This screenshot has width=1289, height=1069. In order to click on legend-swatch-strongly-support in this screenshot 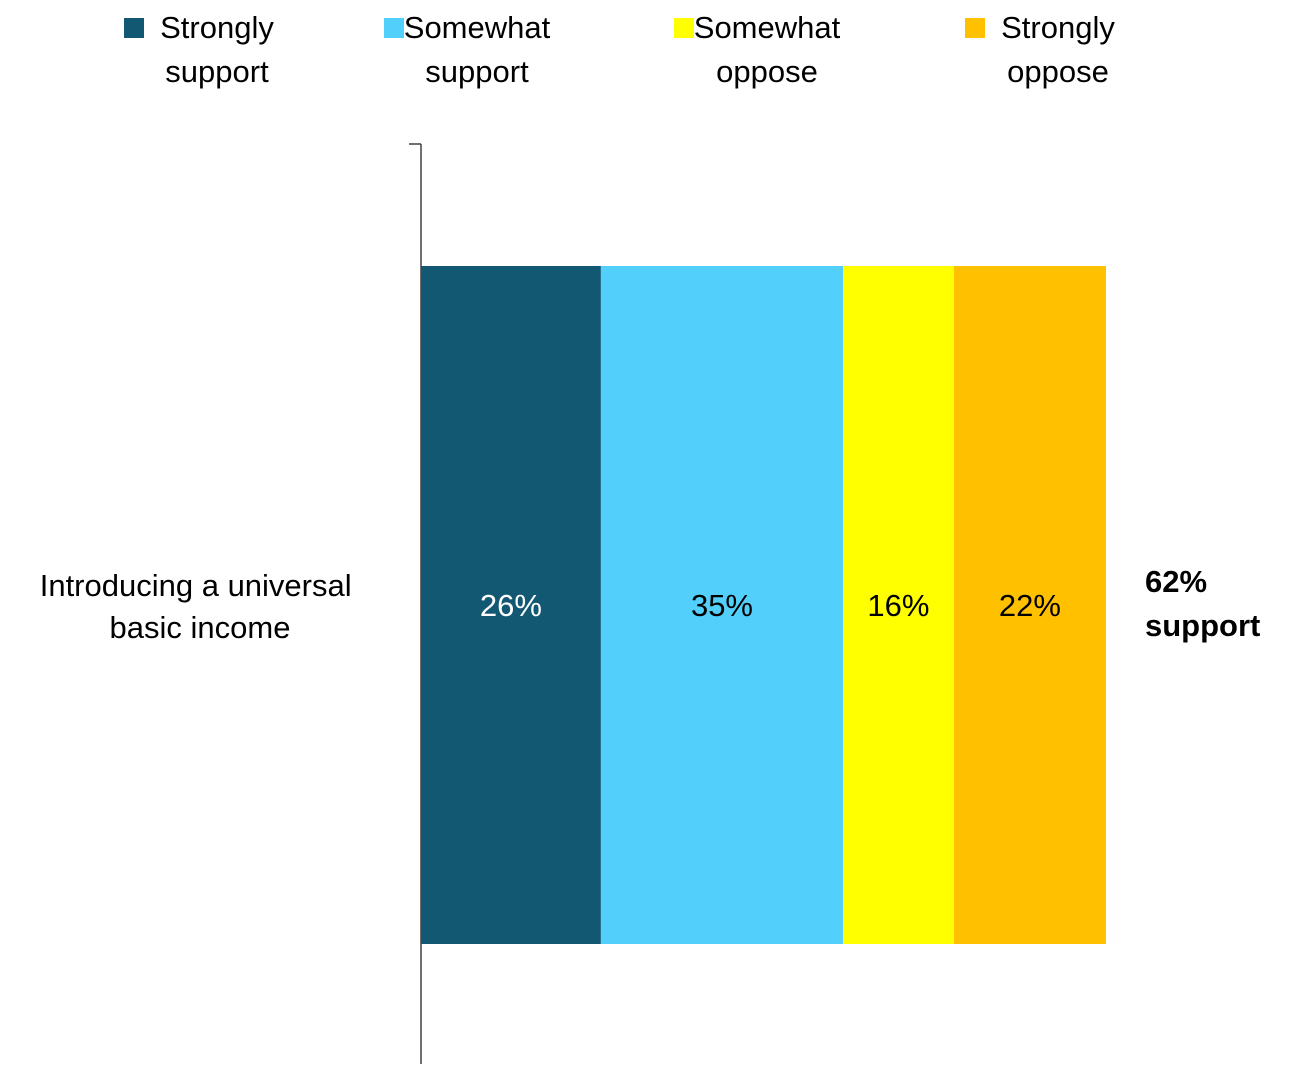, I will do `click(134, 28)`.